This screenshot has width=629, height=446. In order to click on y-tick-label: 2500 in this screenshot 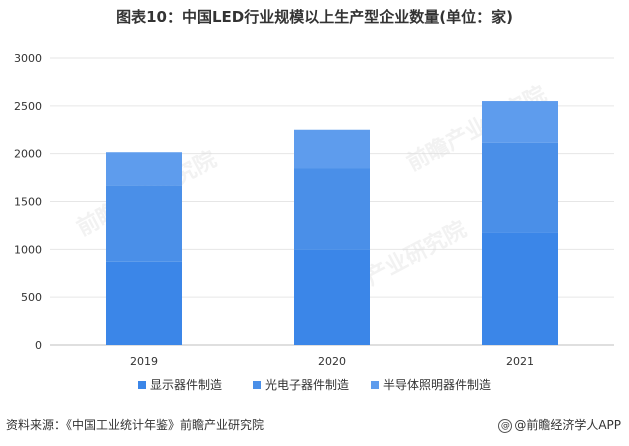, I will do `click(28, 106)`.